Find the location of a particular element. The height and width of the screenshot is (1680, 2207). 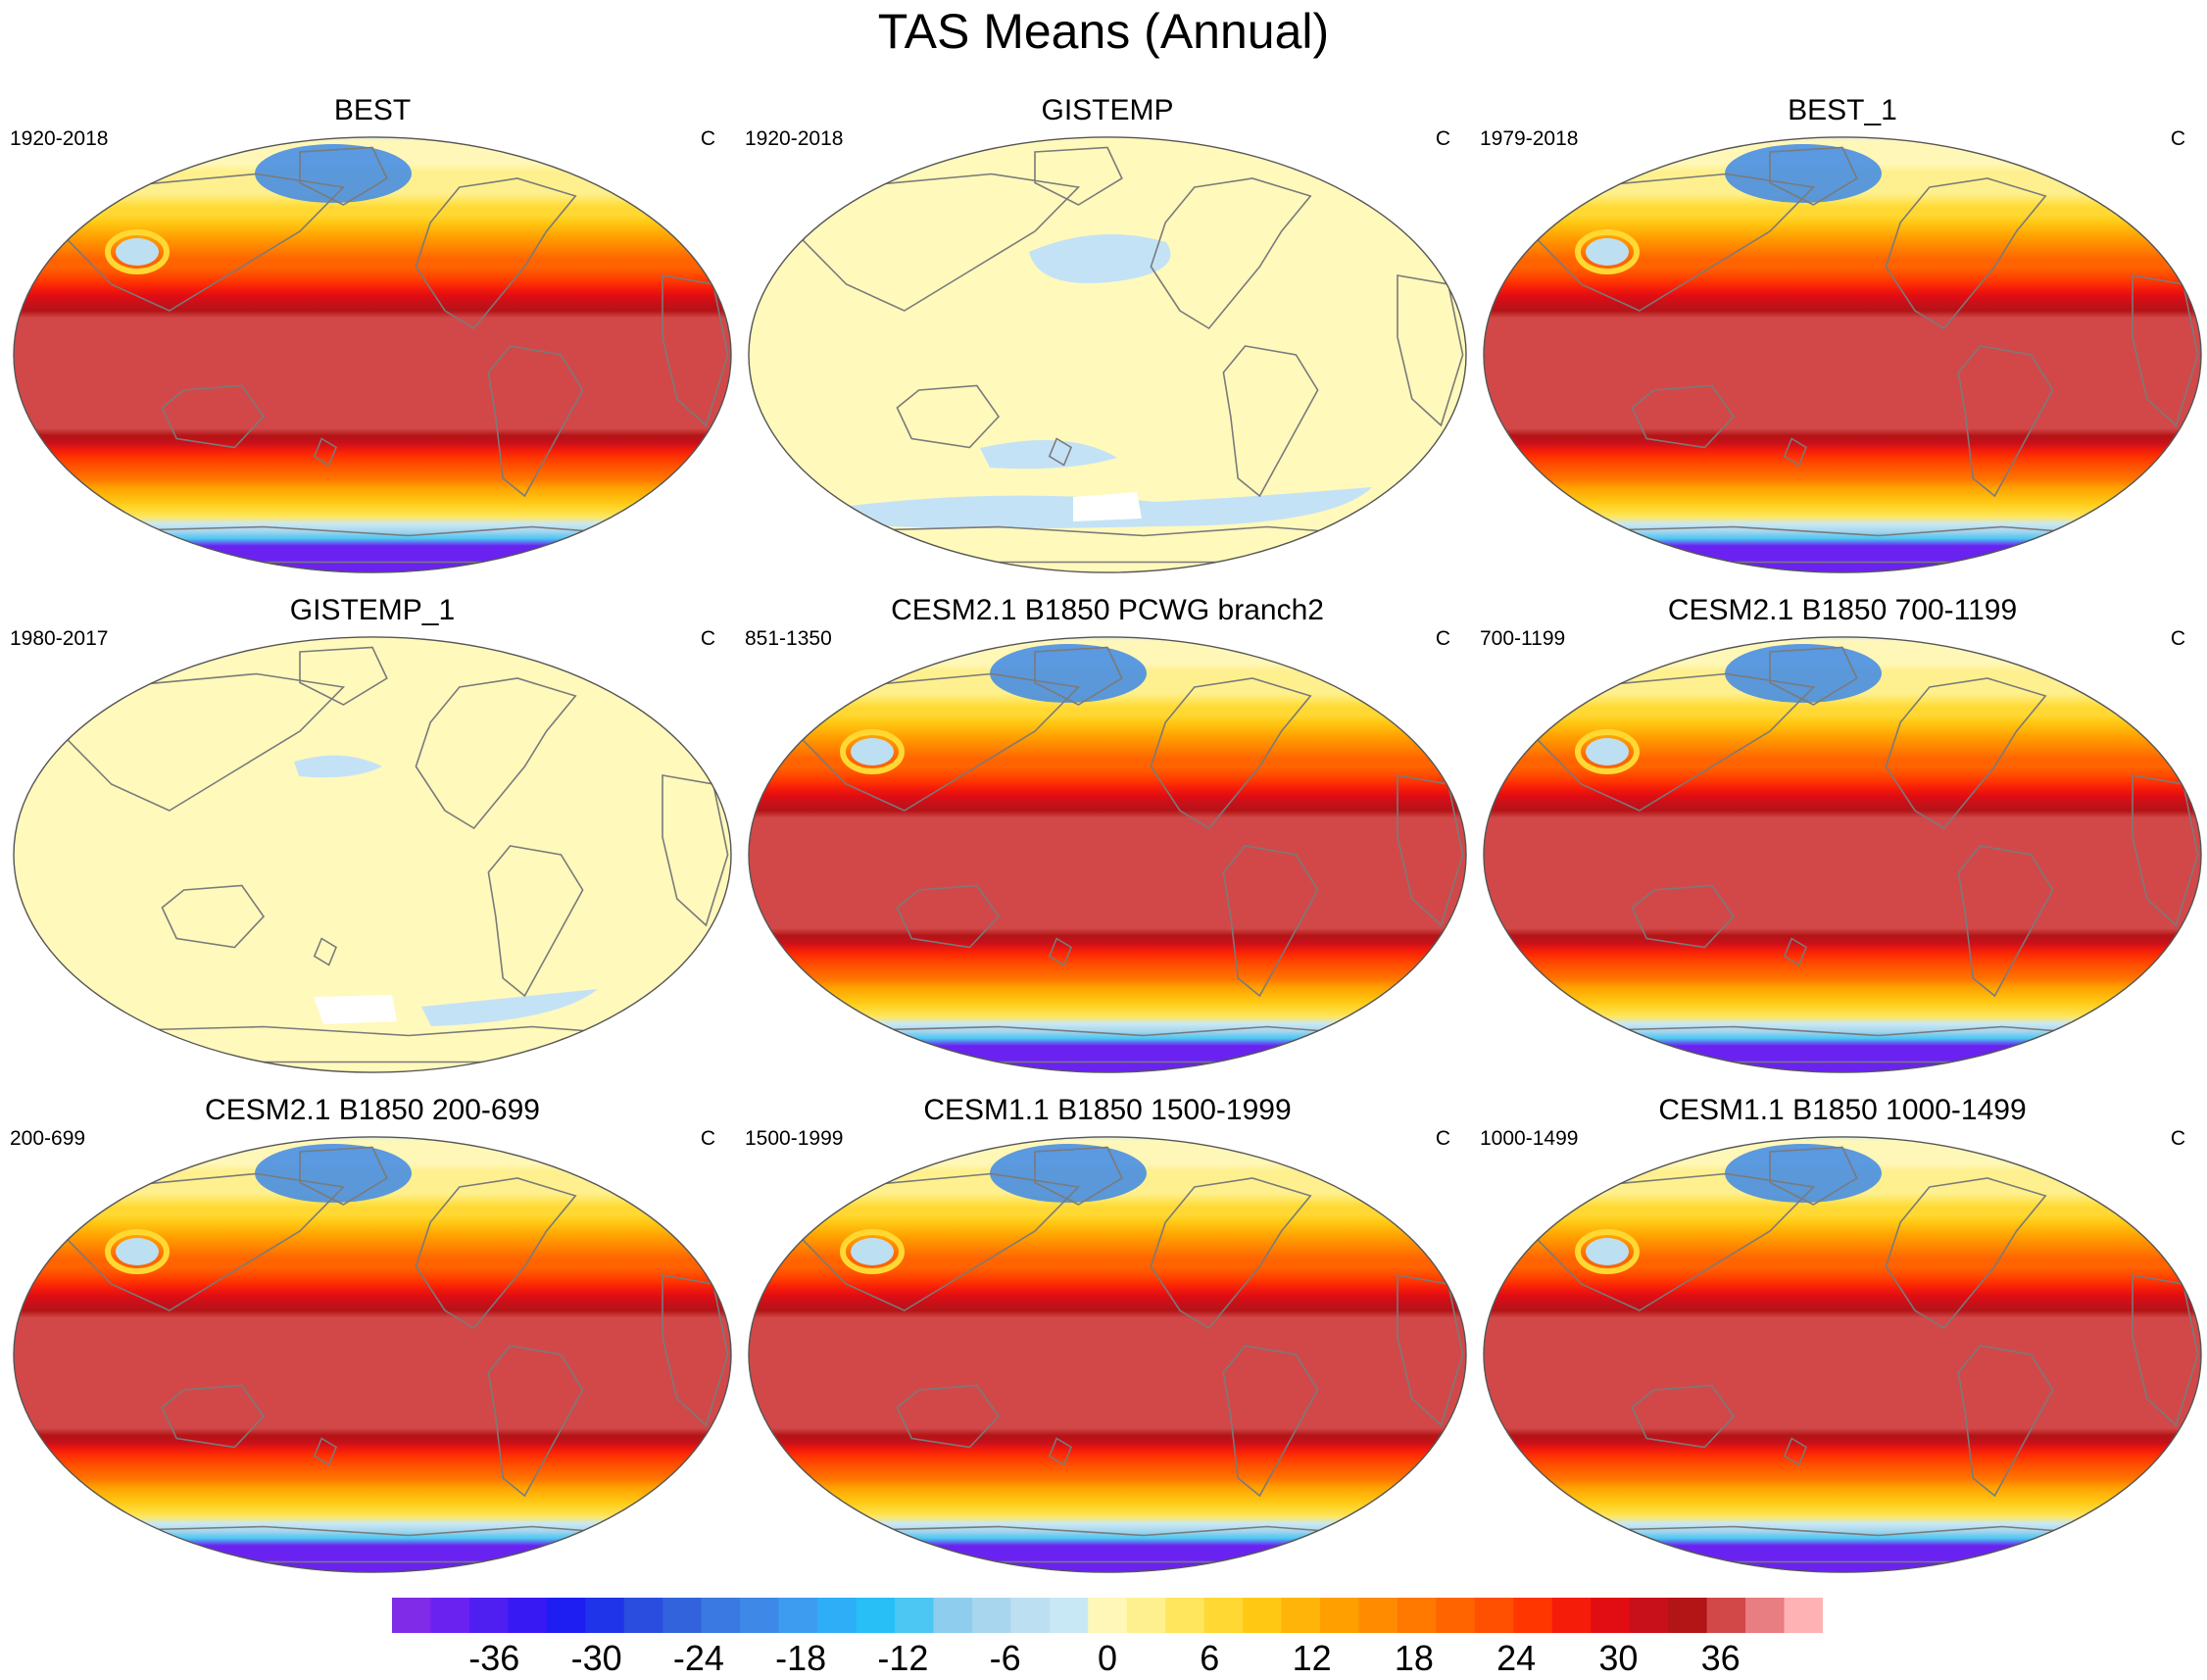

colorbar-tick-label: 18 is located at coordinates (1414, 1658).